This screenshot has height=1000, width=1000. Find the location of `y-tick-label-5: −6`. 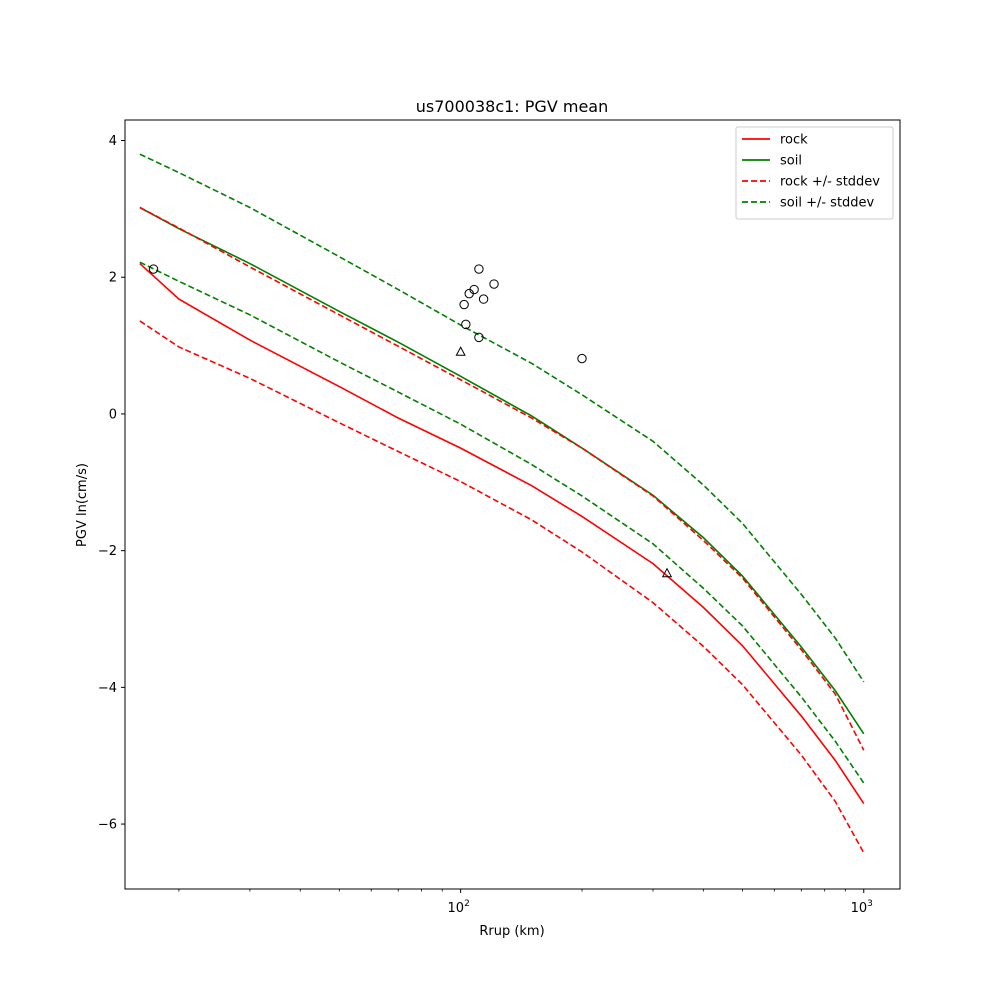

y-tick-label-5: −6 is located at coordinates (107, 825).